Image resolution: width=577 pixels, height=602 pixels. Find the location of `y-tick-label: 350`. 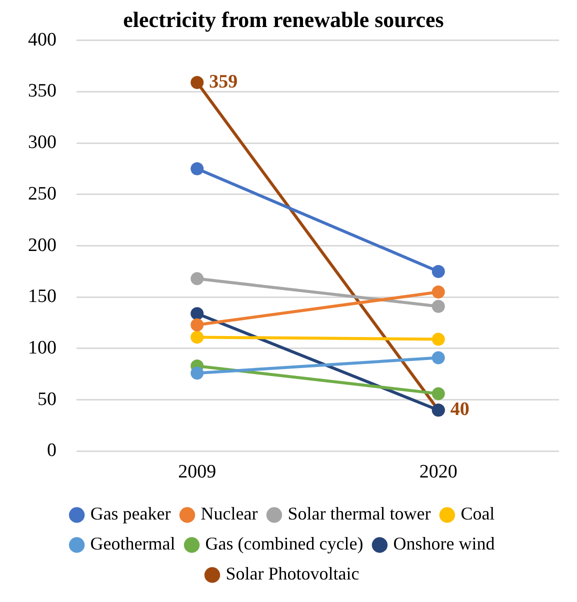

y-tick-label: 350 is located at coordinates (42, 91).